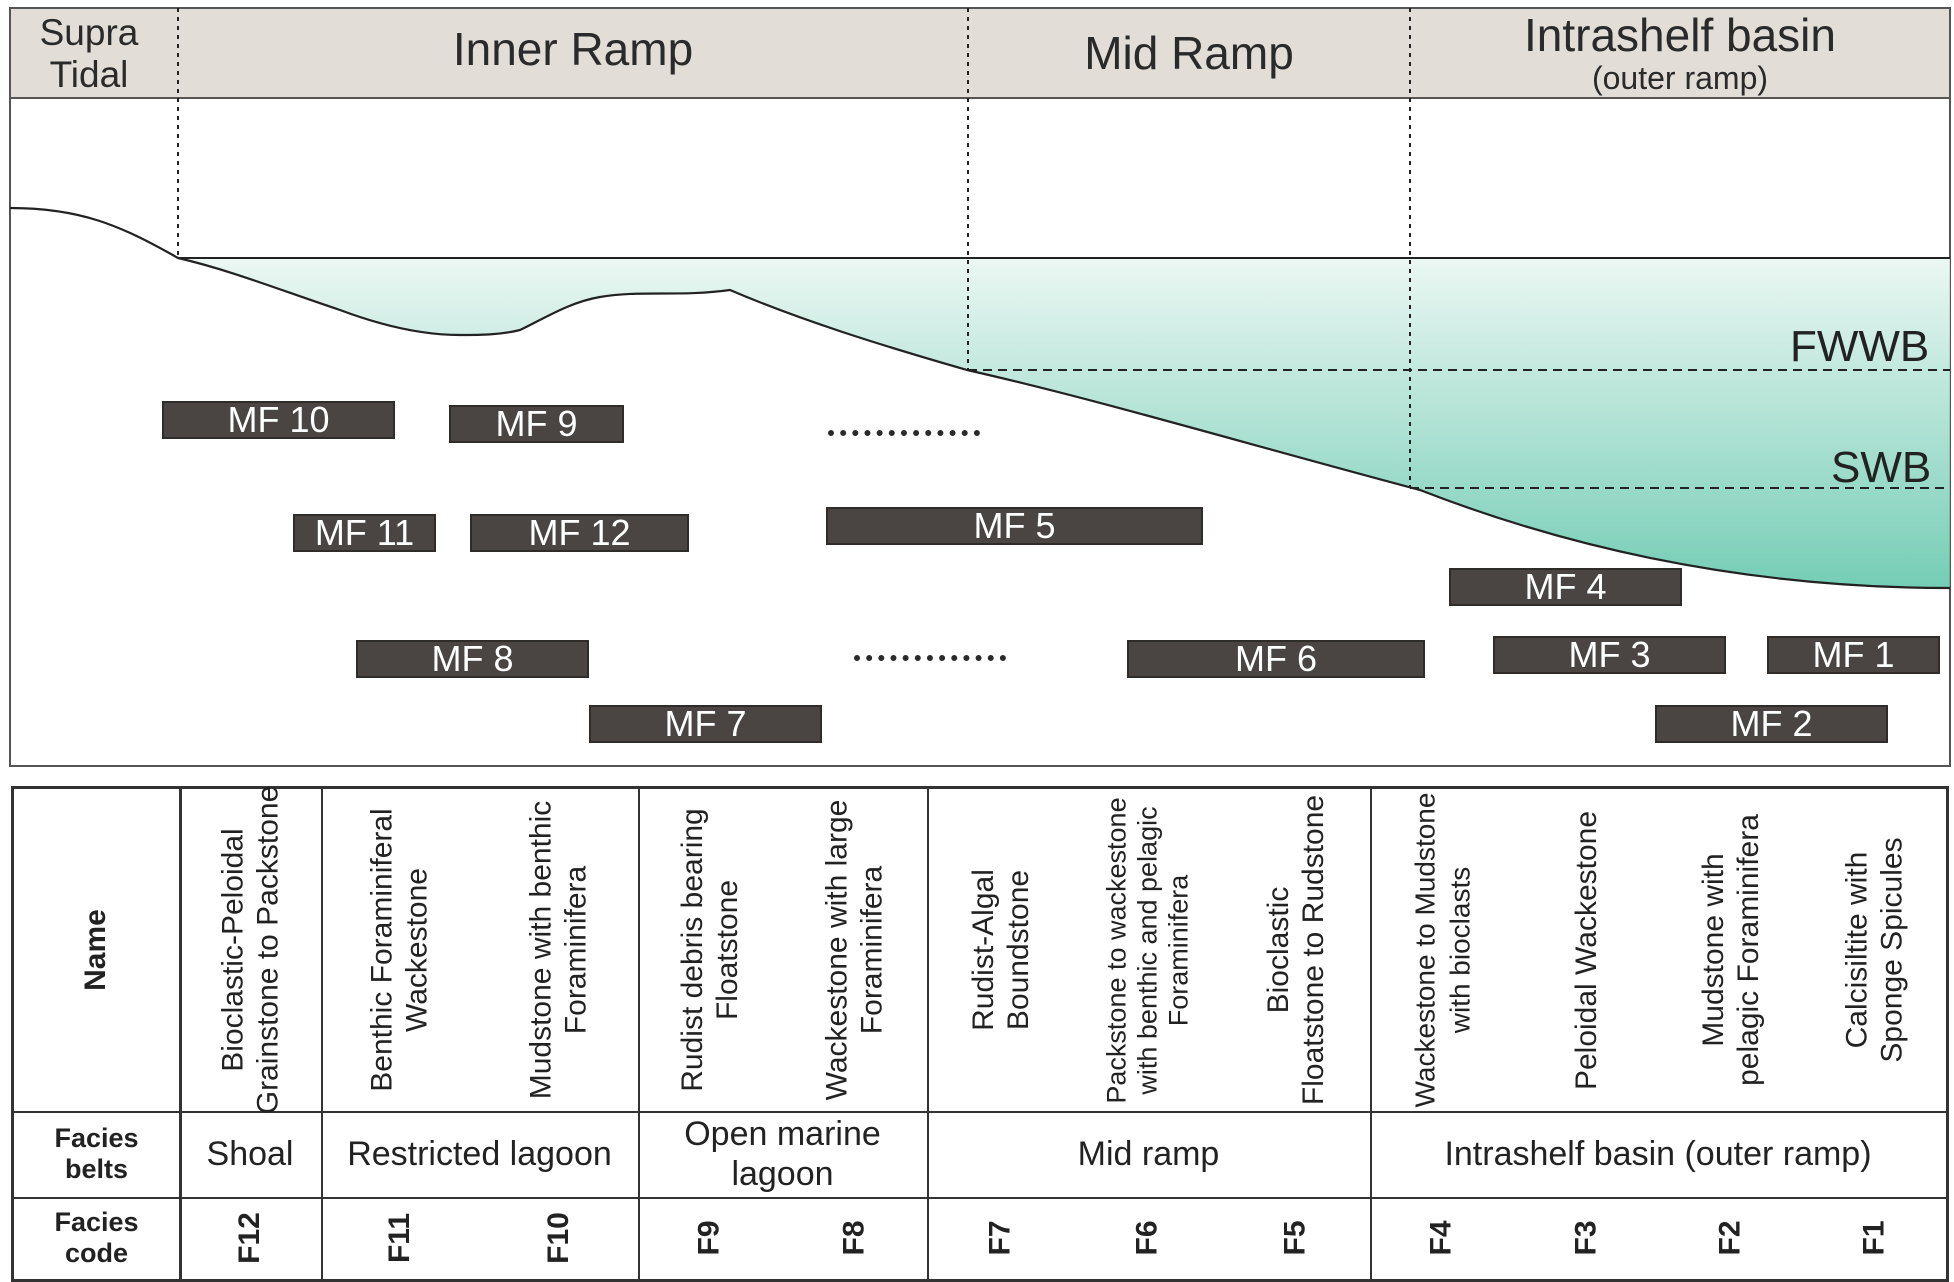 The image size is (1954, 1282). I want to click on name-f1-l2: Sponge Spicules, so click(1892, 950).